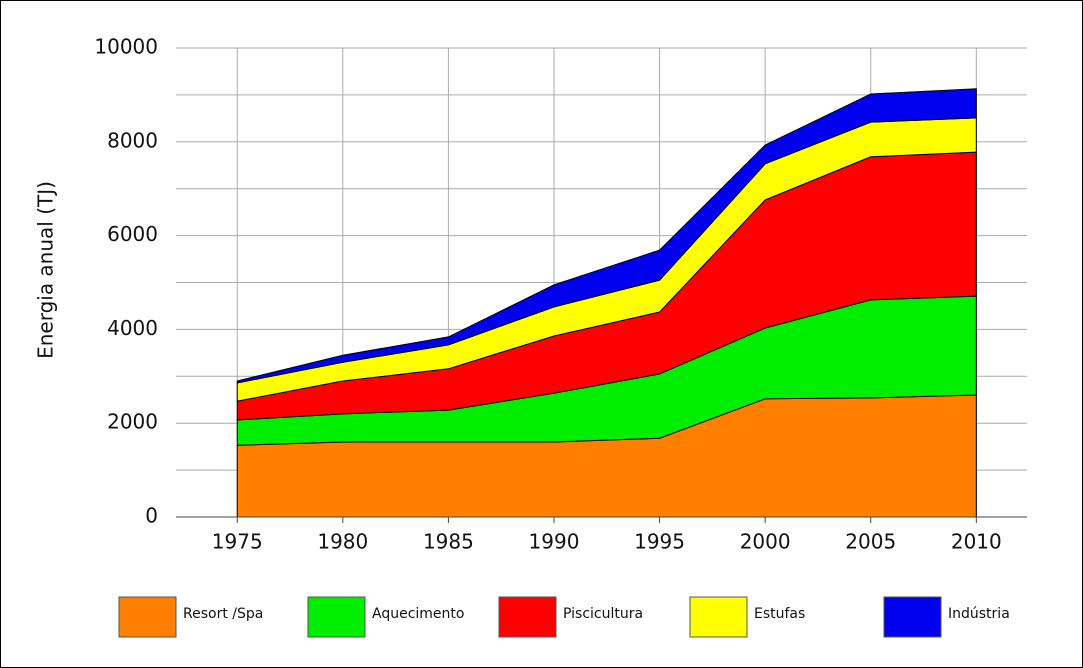  Describe the element at coordinates (237, 542) in the screenshot. I see `x-tick-label: 1975` at that location.